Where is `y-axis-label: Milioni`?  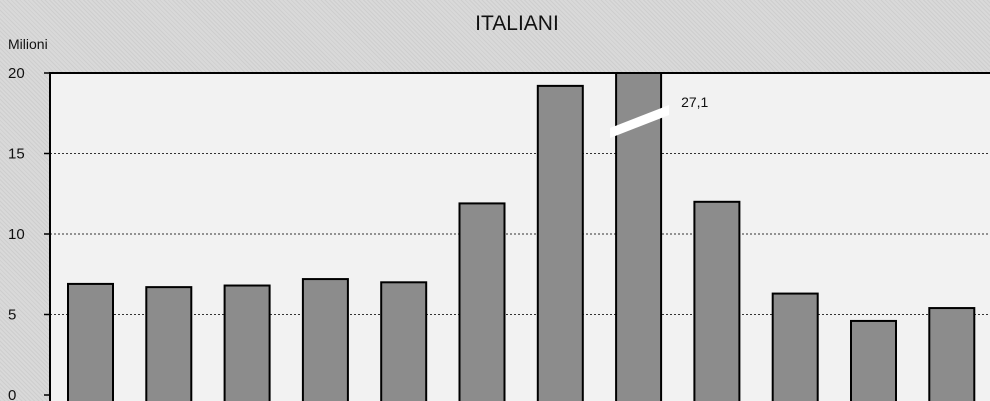
y-axis-label: Milioni is located at coordinates (28, 44).